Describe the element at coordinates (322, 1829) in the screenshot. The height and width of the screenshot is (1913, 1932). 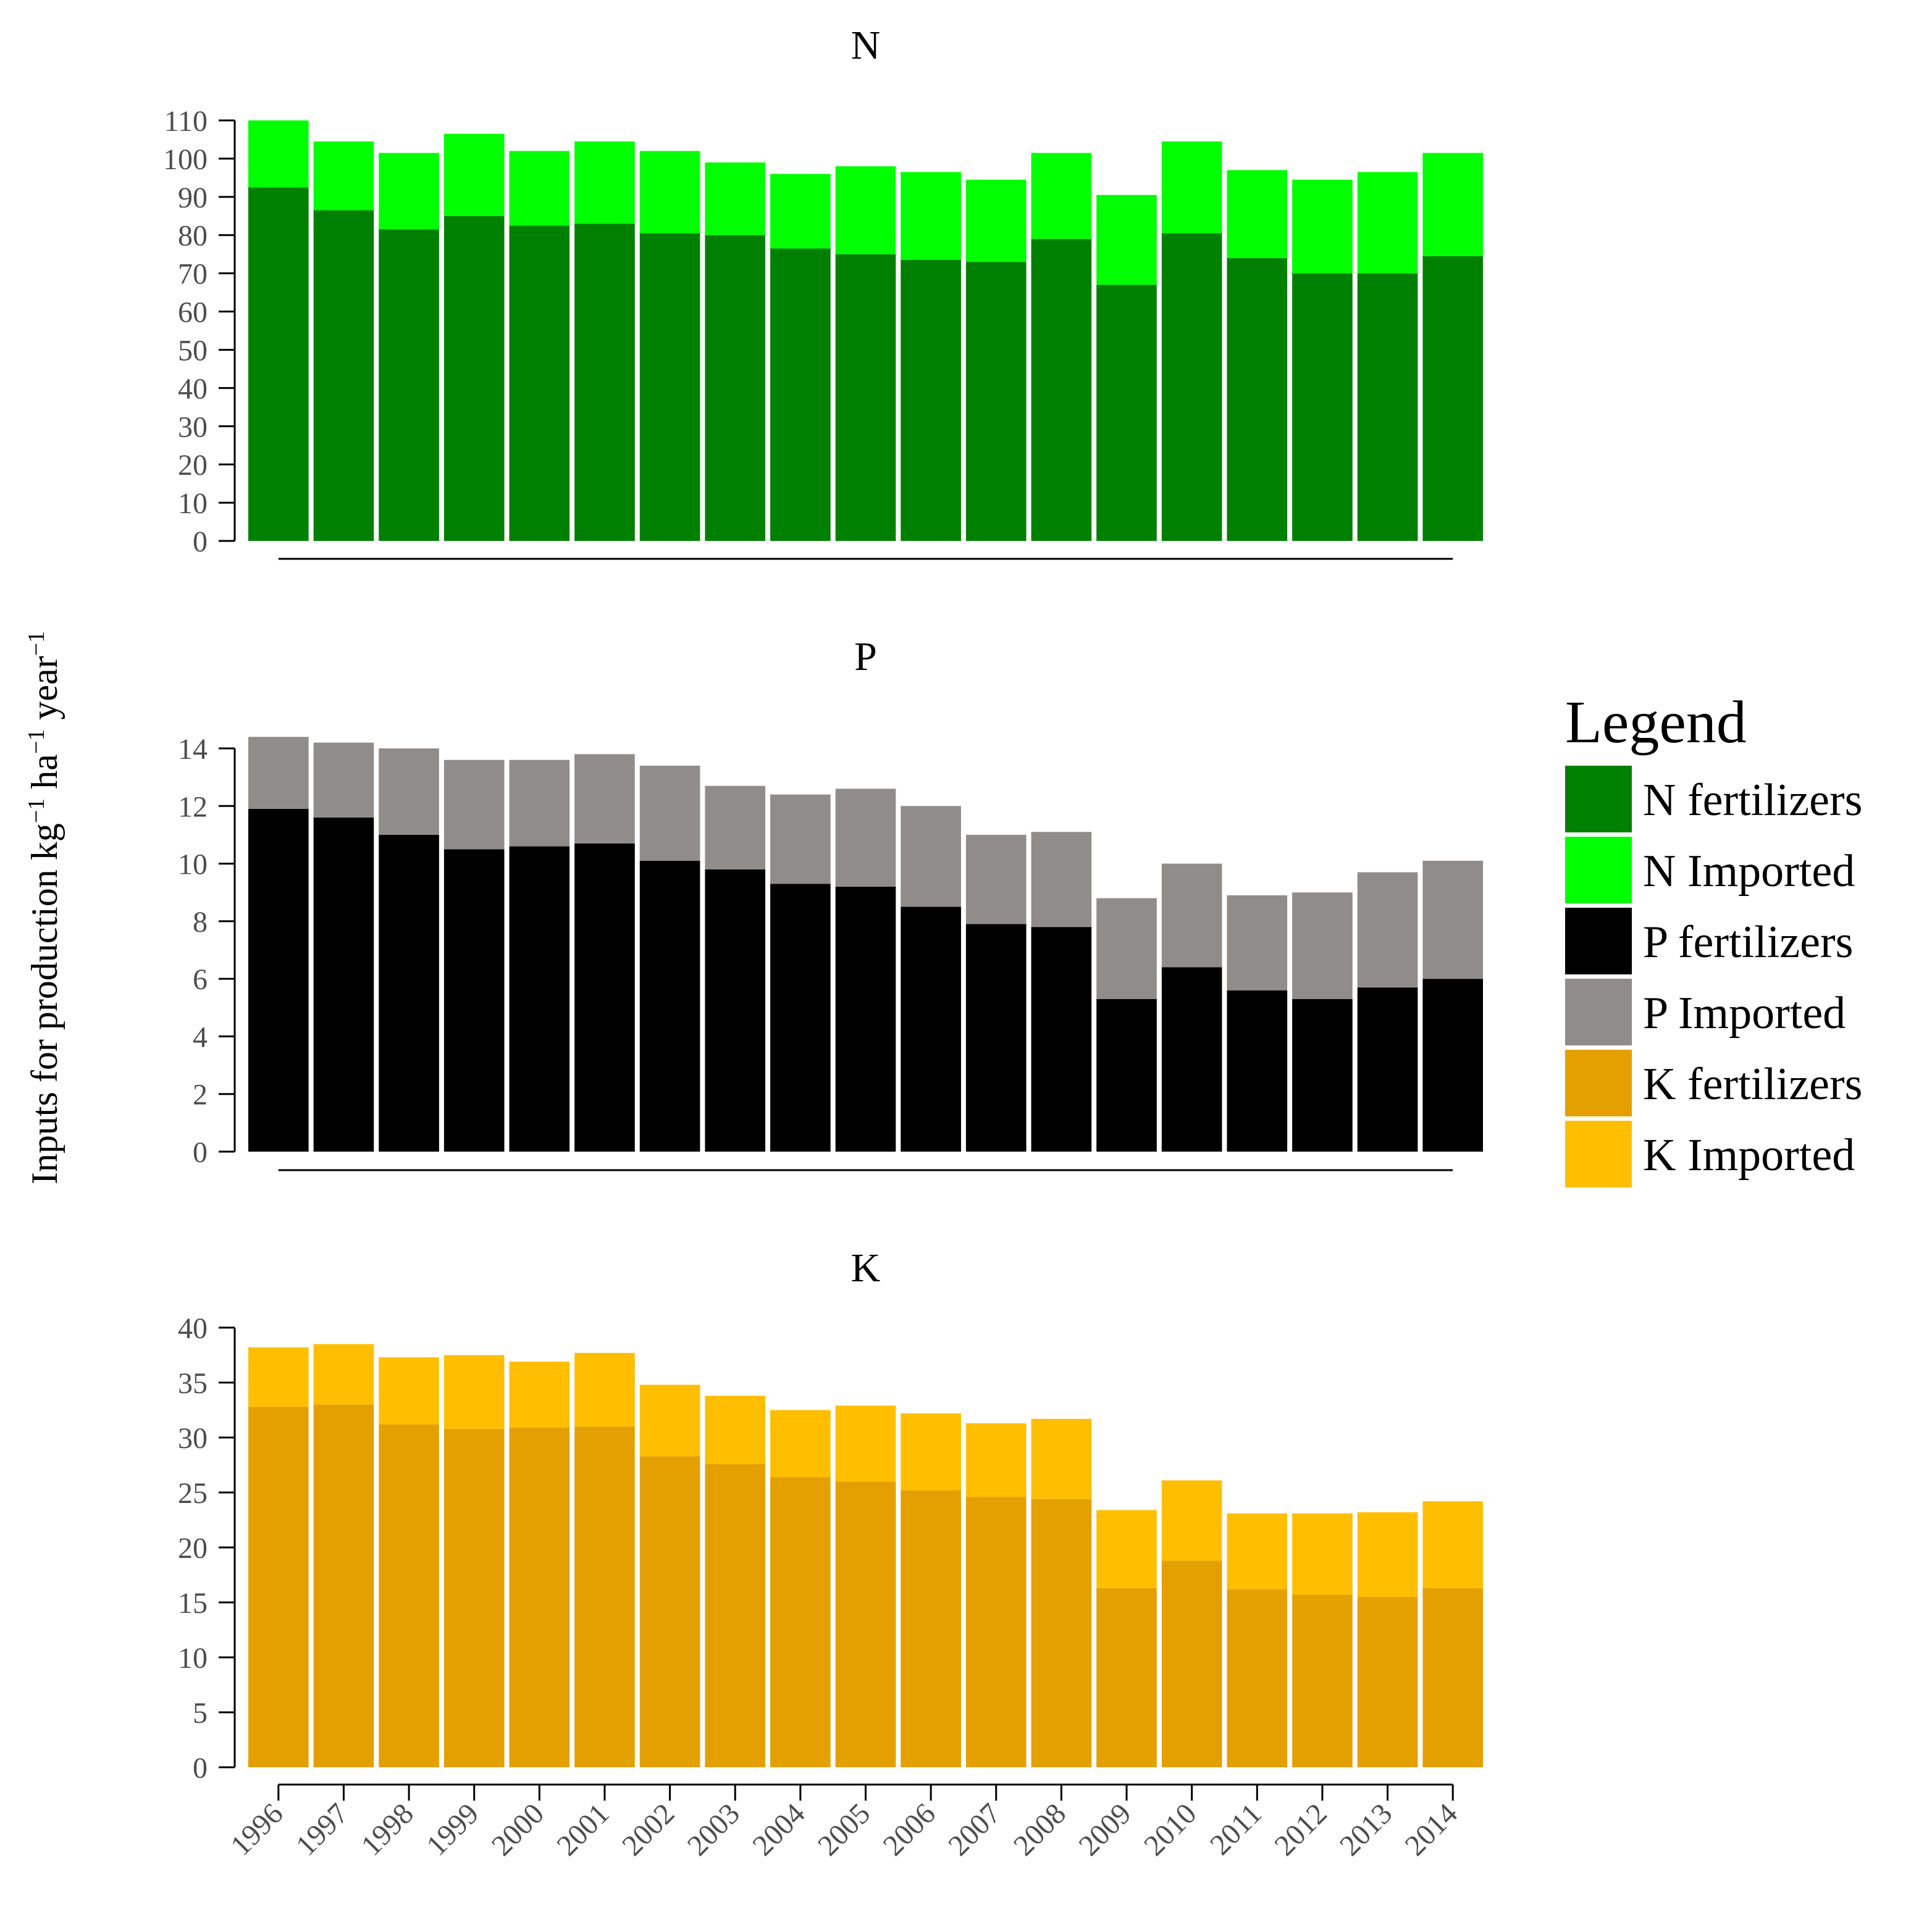
I see `x-tick-label: 1997` at that location.